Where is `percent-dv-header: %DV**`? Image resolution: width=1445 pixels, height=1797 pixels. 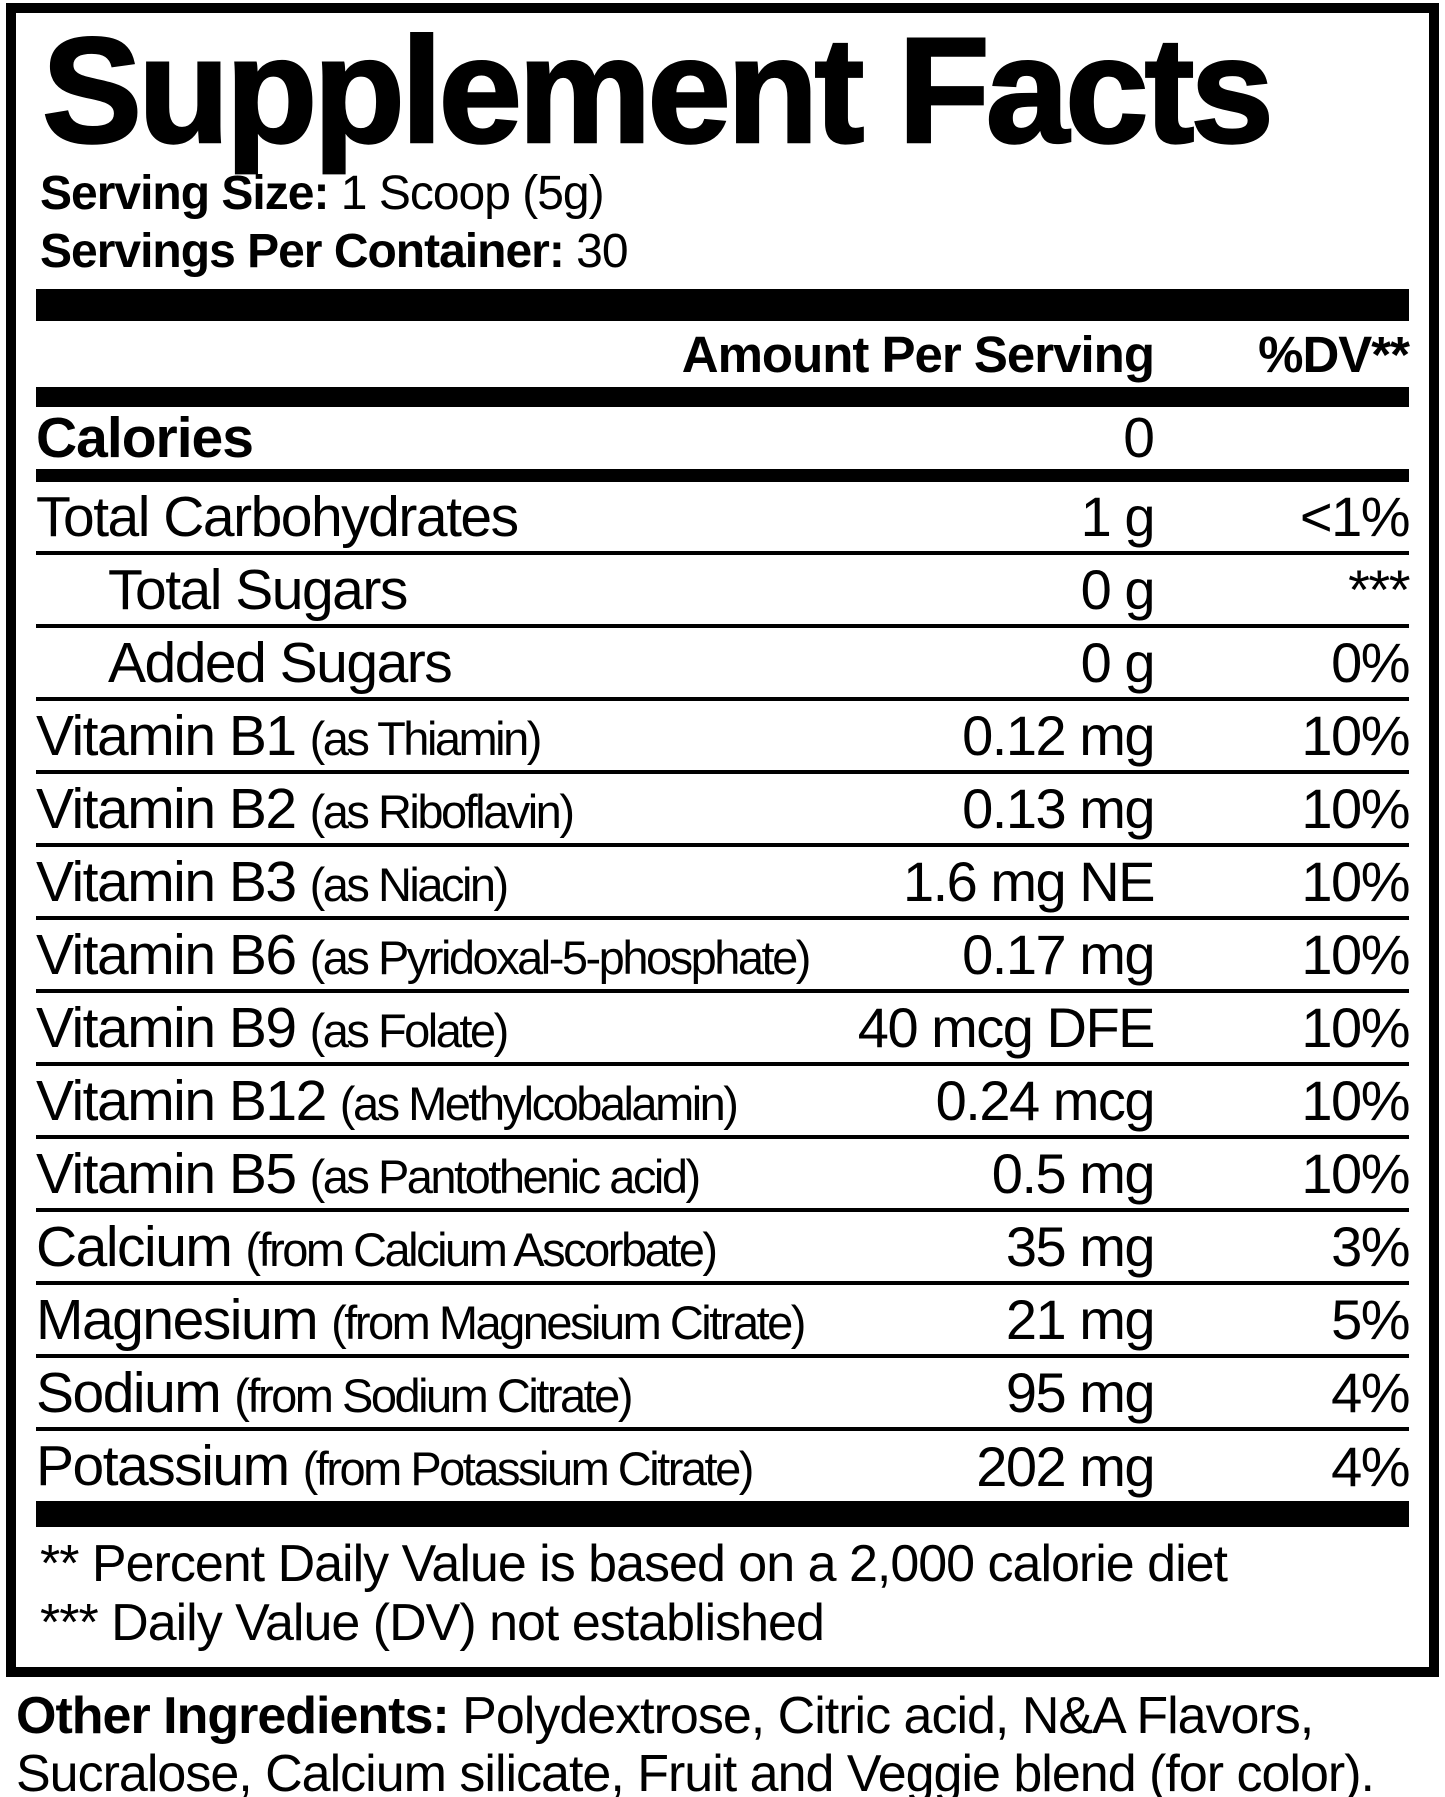 percent-dv-header: %DV** is located at coordinates (1334, 354).